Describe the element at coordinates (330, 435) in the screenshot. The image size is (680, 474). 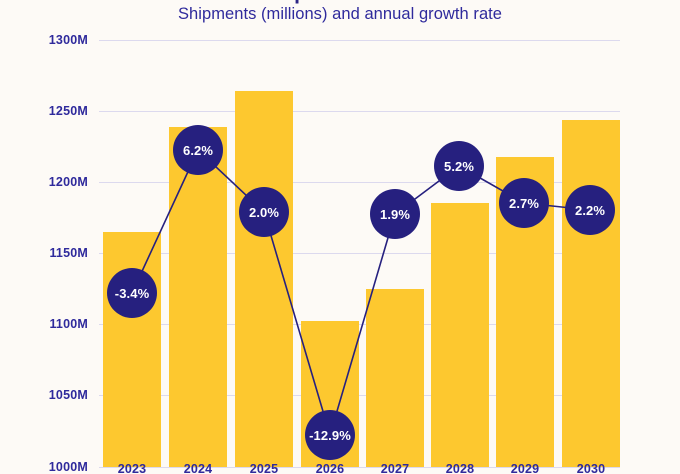
I see `growth-rate-bubble: -12.9%` at that location.